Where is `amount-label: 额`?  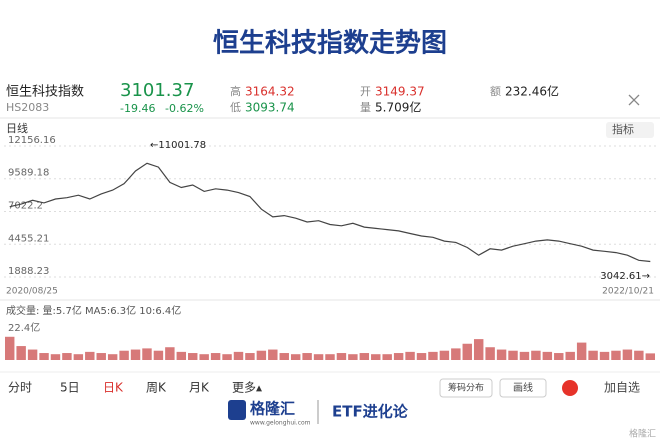
amount-label: 额 is located at coordinates (495, 91).